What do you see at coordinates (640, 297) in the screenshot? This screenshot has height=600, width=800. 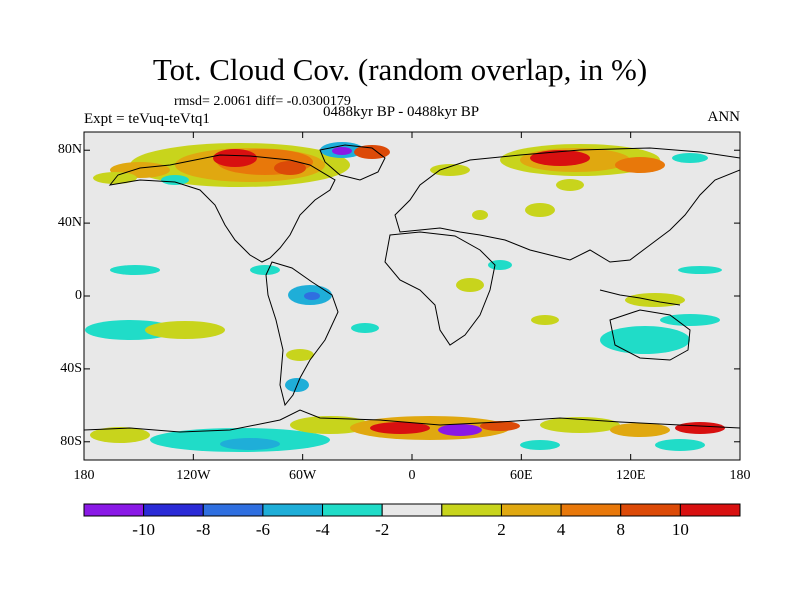 I see `coast-indonesia` at bounding box center [640, 297].